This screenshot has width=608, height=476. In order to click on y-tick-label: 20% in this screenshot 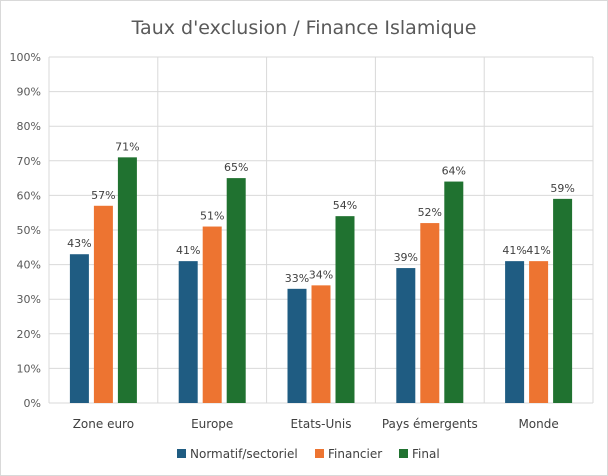, I will do `click(29, 334)`.